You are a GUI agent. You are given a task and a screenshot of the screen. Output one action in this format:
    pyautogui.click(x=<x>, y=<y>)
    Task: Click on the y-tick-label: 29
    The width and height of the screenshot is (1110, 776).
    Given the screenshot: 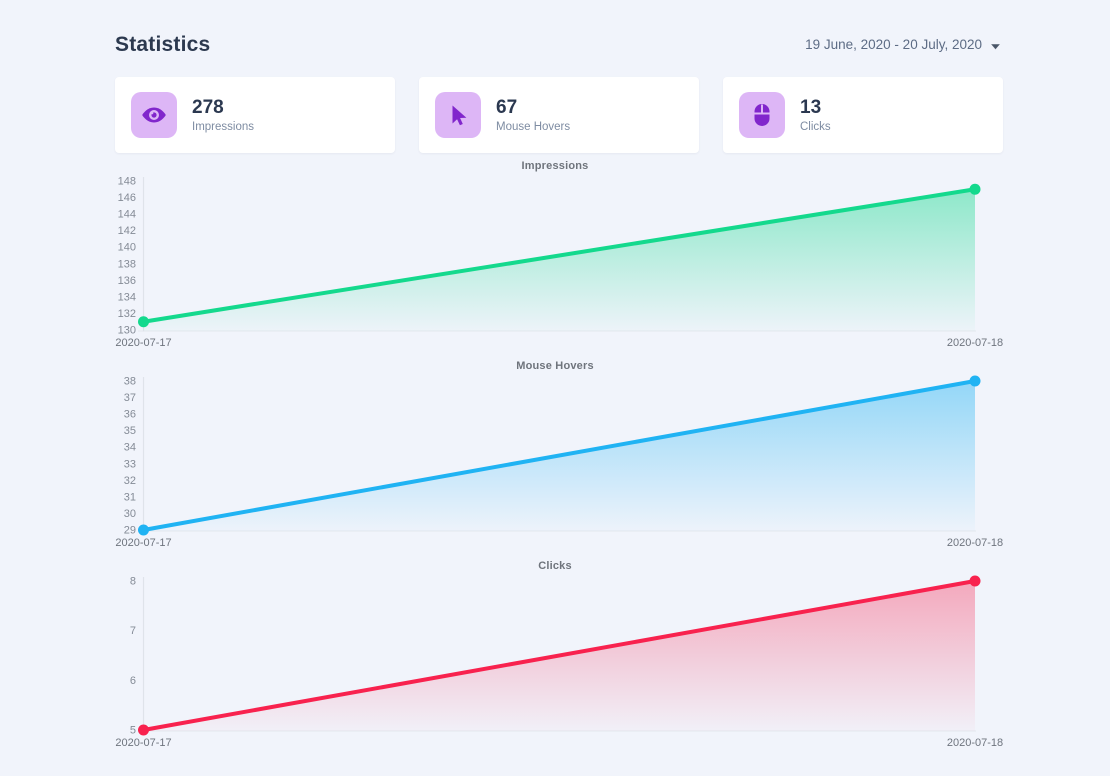 What is the action you would take?
    pyautogui.click(x=130, y=531)
    